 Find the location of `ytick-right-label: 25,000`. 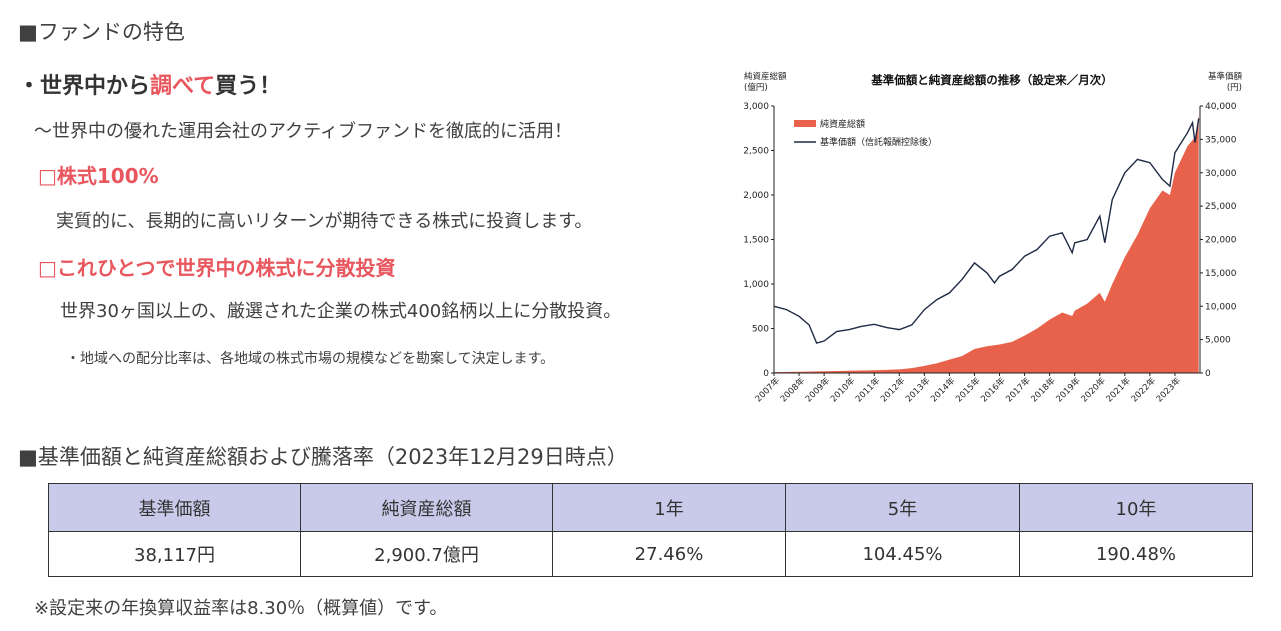

ytick-right-label: 25,000 is located at coordinates (1221, 207).